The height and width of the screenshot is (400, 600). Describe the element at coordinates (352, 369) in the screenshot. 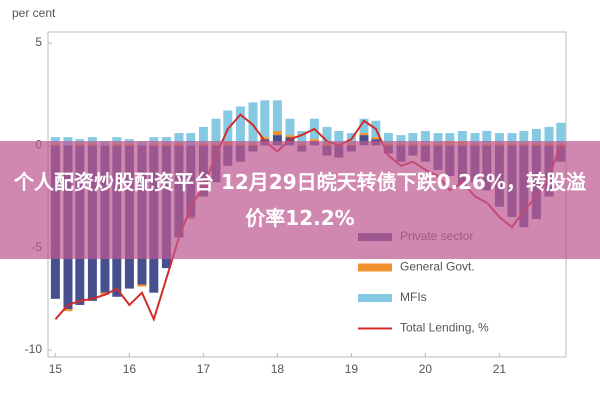

I see `x-tick-label: 19` at that location.